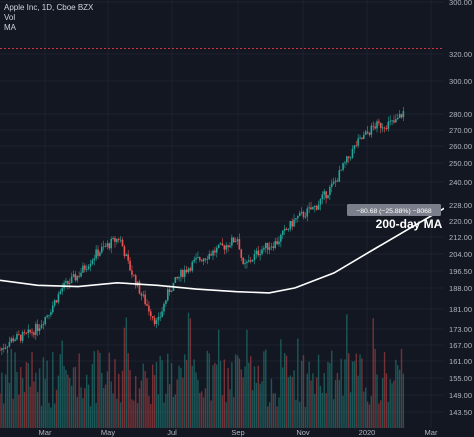  Describe the element at coordinates (460, 182) in the screenshot. I see `price-tick-label: 240.00` at that location.